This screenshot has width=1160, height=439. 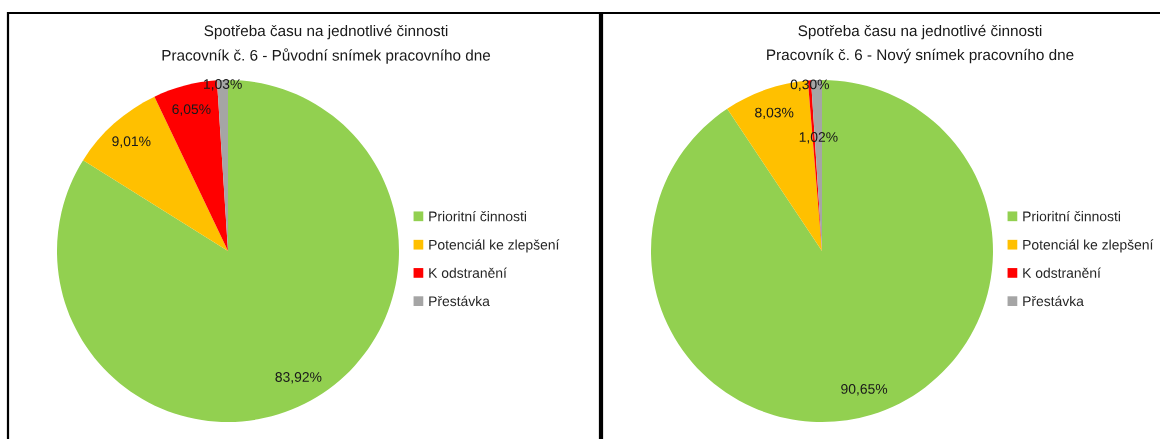 What do you see at coordinates (191, 110) in the screenshot?
I see `data-label: 6,05%` at bounding box center [191, 110].